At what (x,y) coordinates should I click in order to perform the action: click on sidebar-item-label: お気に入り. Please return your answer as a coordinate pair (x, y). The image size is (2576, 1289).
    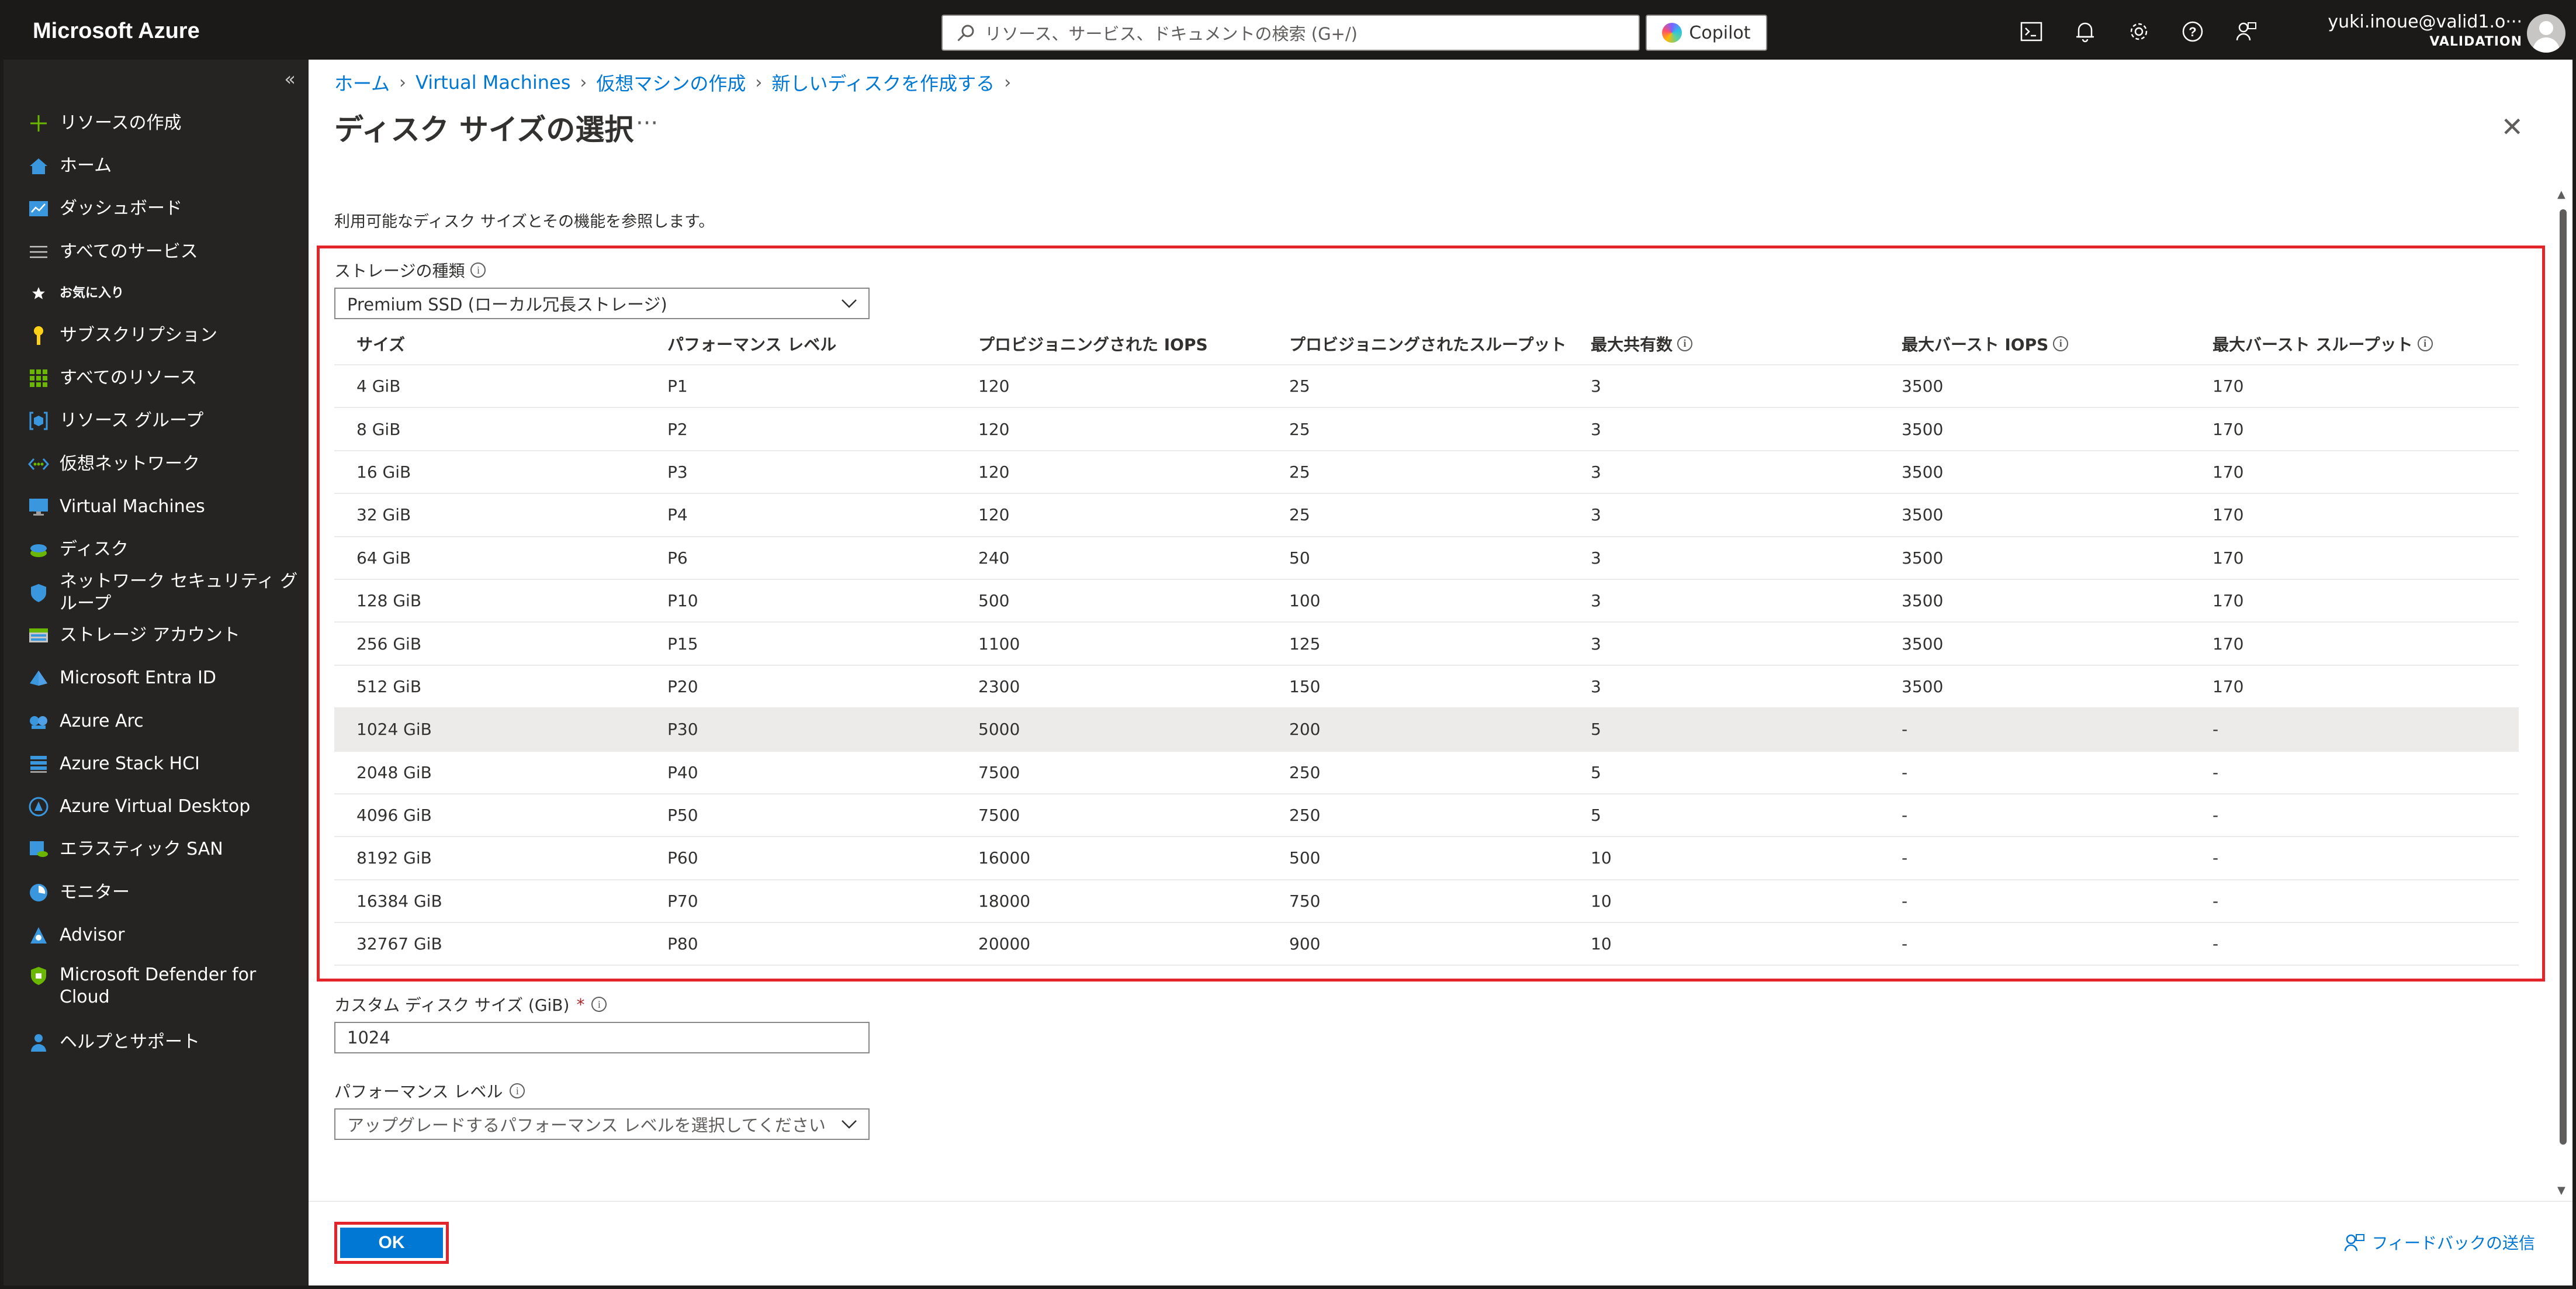
    Looking at the image, I should click on (92, 293).